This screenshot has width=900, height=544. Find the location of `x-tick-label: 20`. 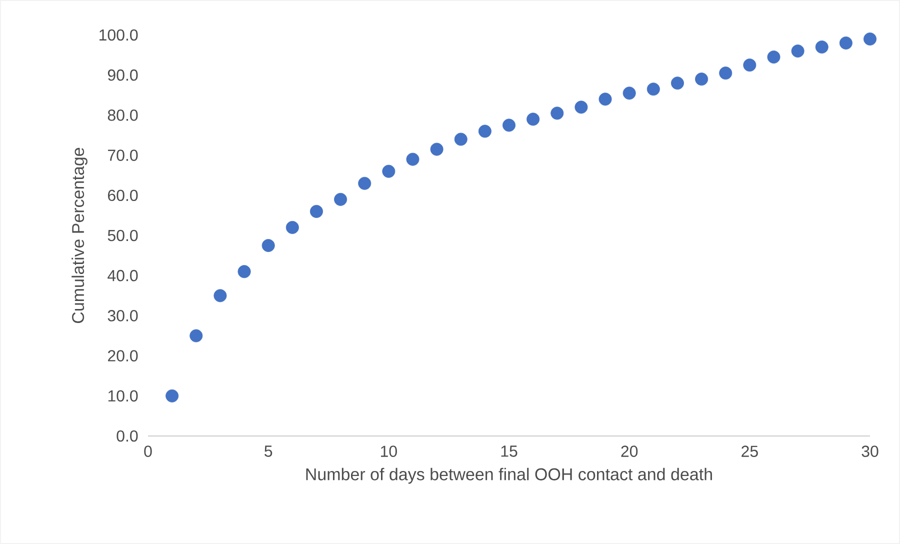

x-tick-label: 20 is located at coordinates (629, 451).